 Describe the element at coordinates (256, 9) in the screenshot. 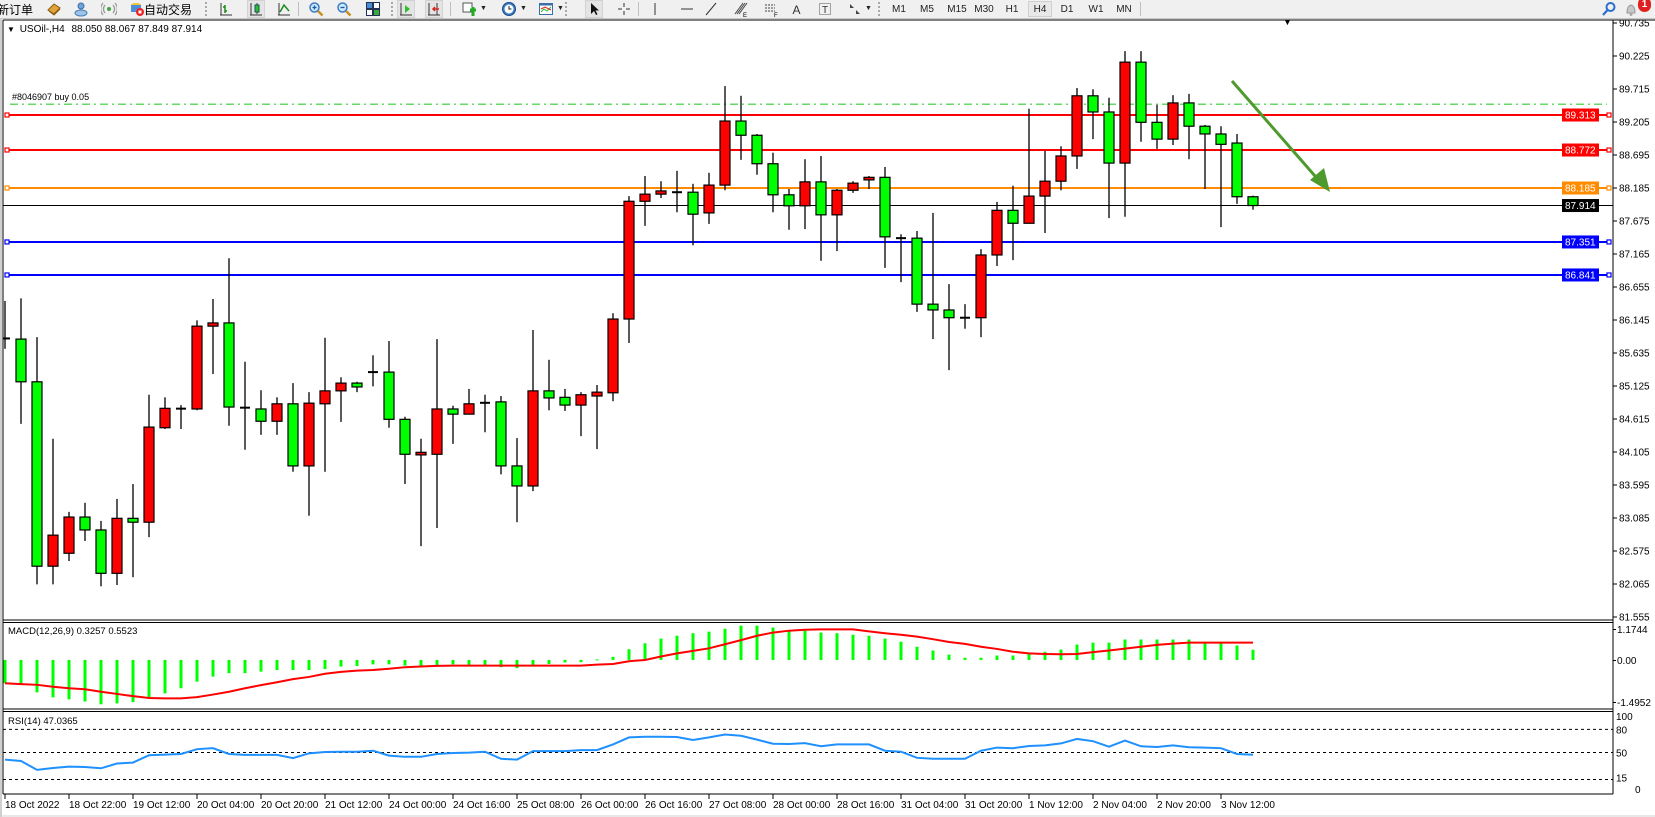

I see `candlestick-chart-button` at that location.